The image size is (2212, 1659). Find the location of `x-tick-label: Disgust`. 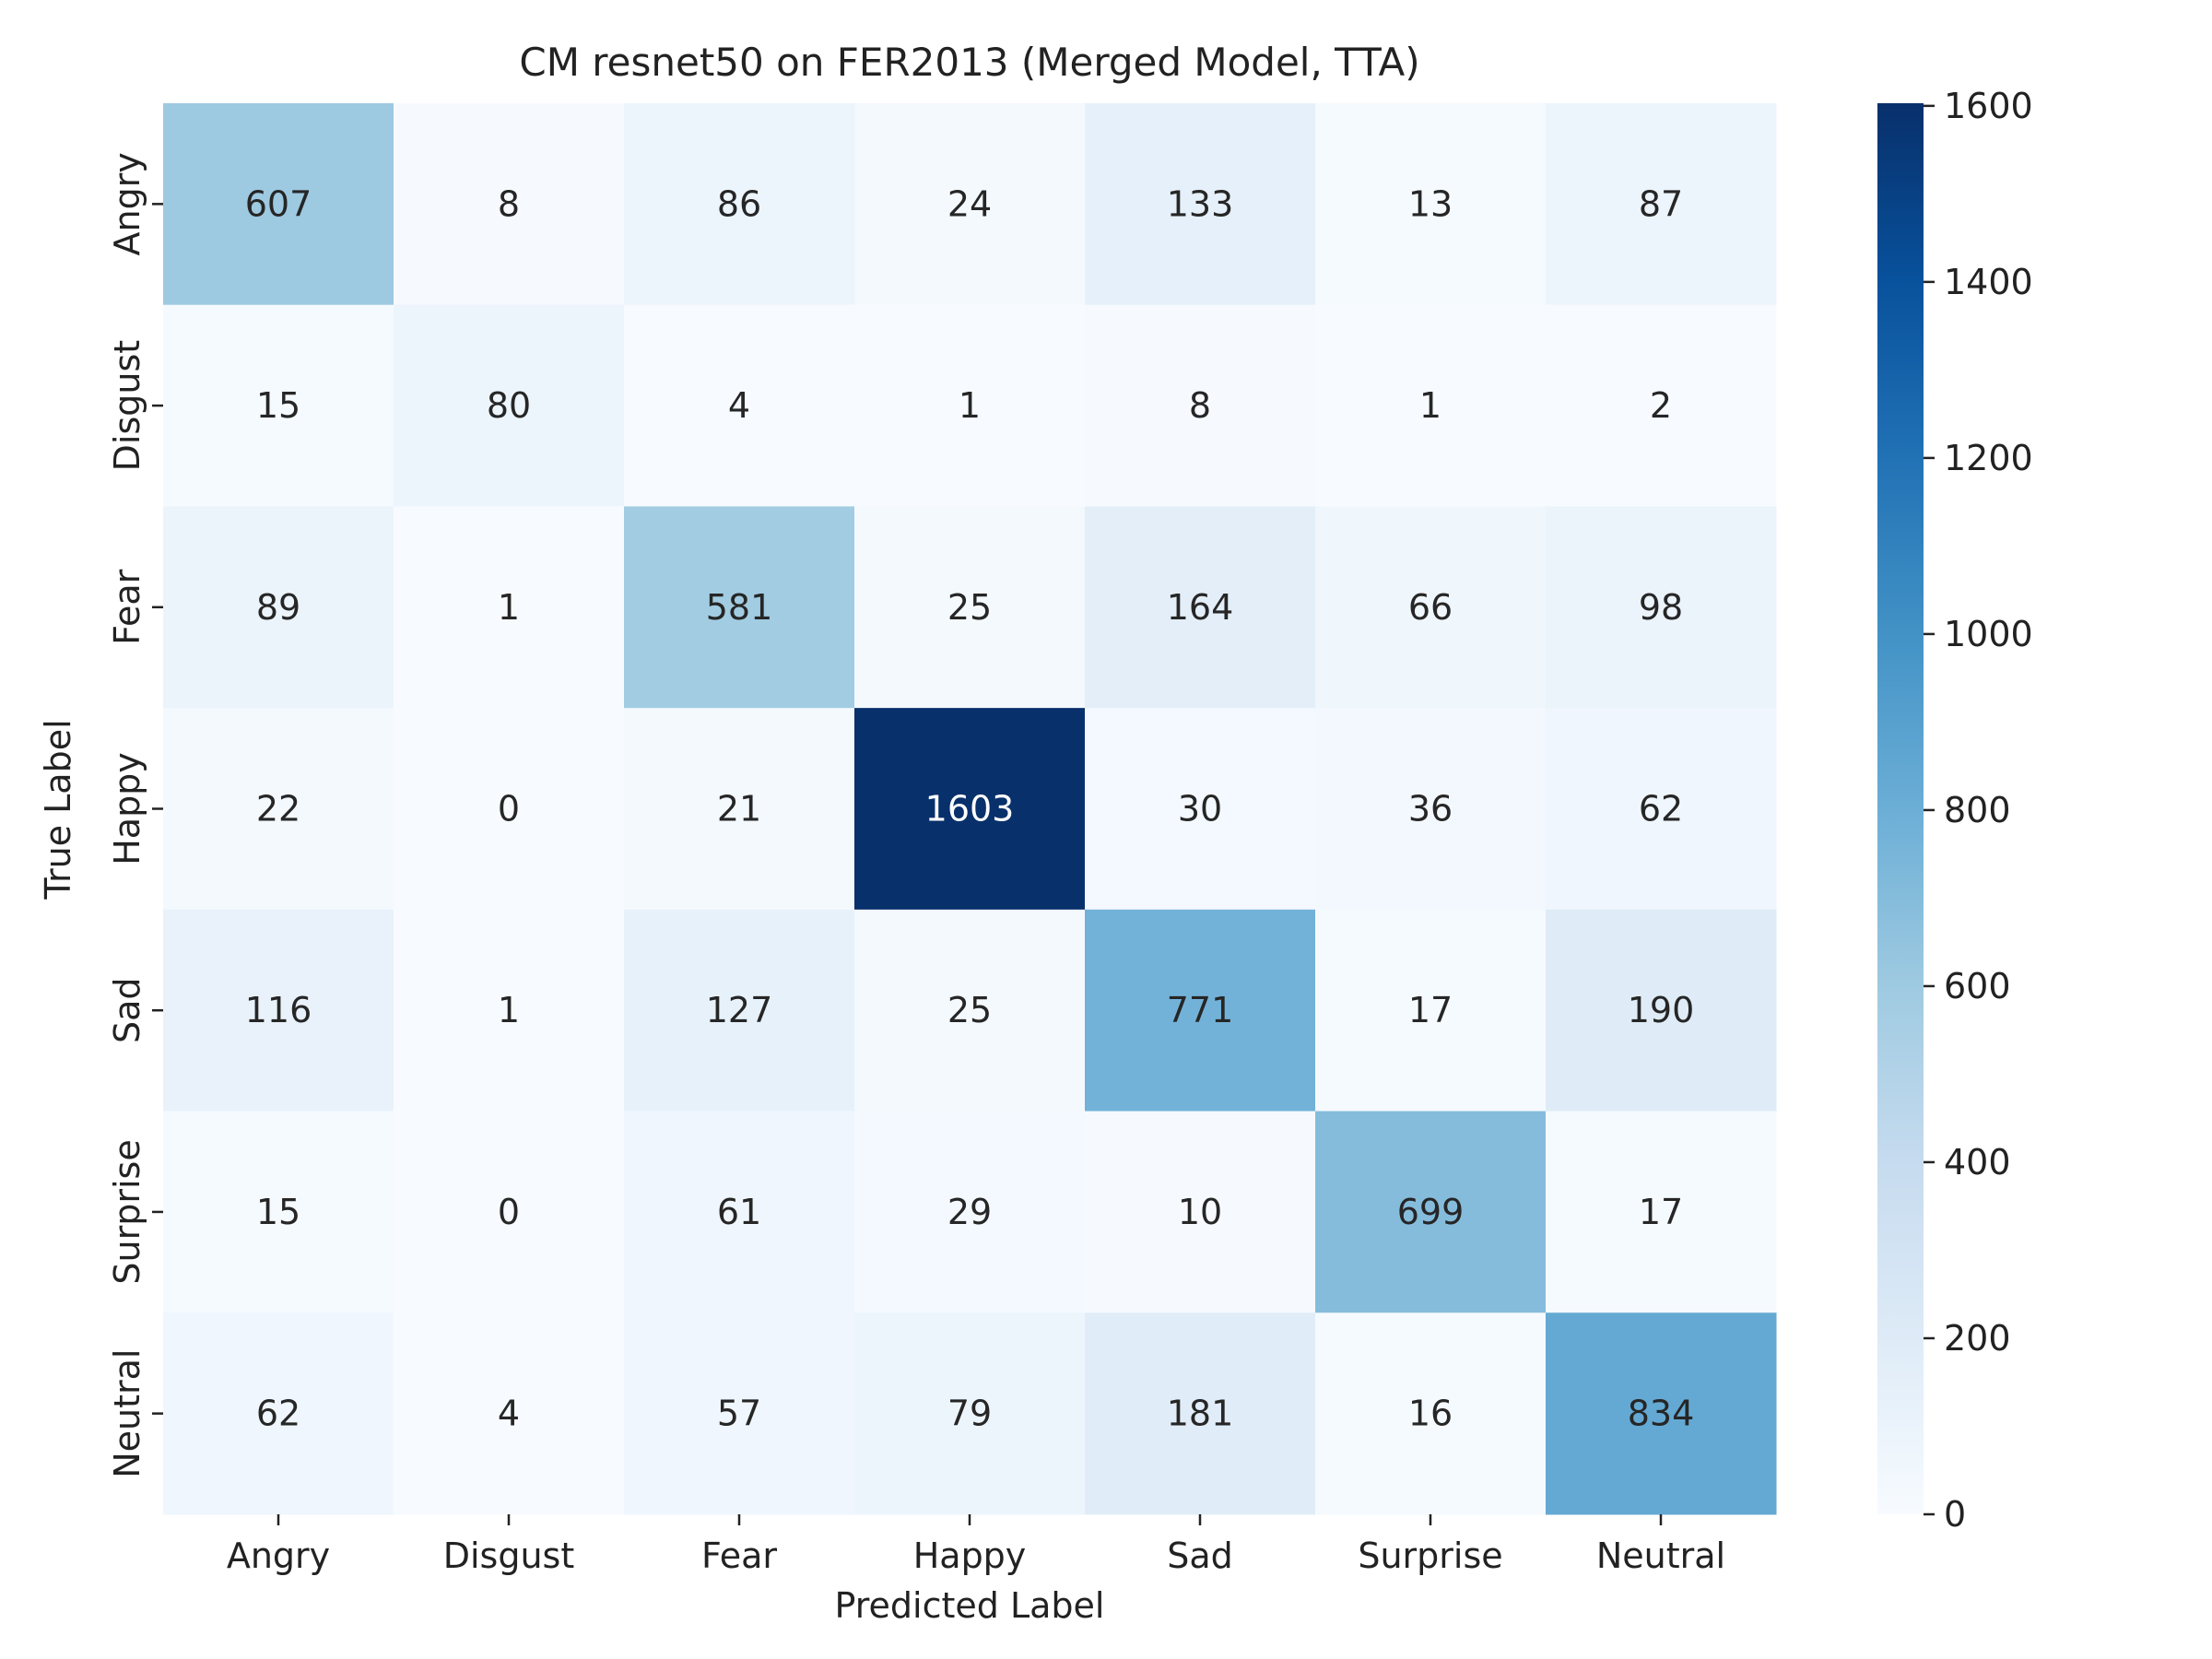

x-tick-label: Disgust is located at coordinates (509, 1555).